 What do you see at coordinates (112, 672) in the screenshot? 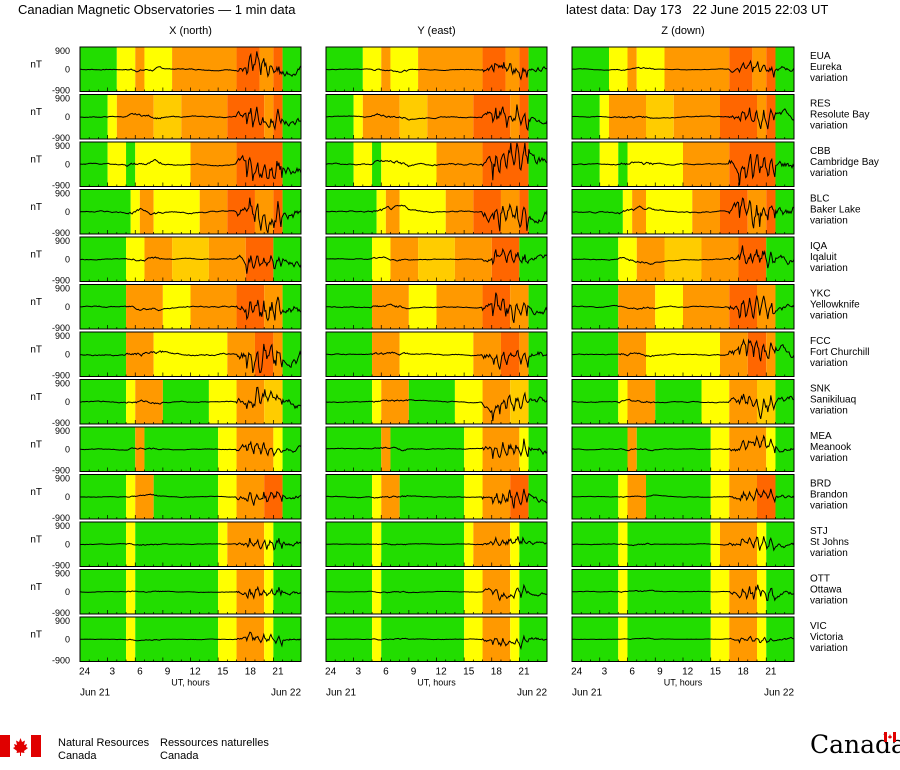
I see `x-tick-label: 3` at bounding box center [112, 672].